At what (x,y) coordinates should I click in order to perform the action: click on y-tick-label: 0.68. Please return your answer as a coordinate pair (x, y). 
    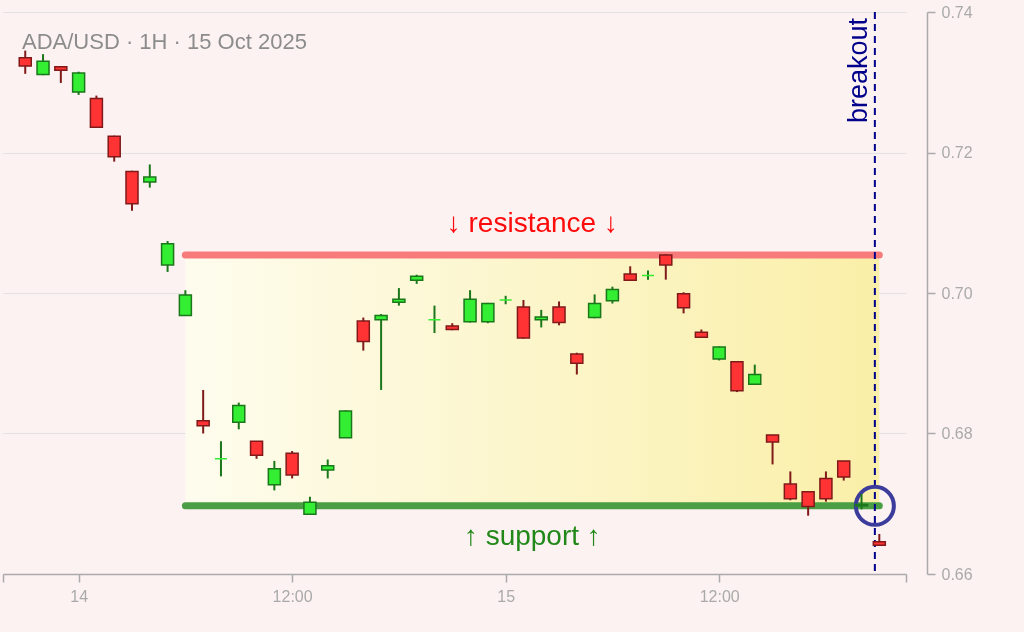
    Looking at the image, I should click on (957, 433).